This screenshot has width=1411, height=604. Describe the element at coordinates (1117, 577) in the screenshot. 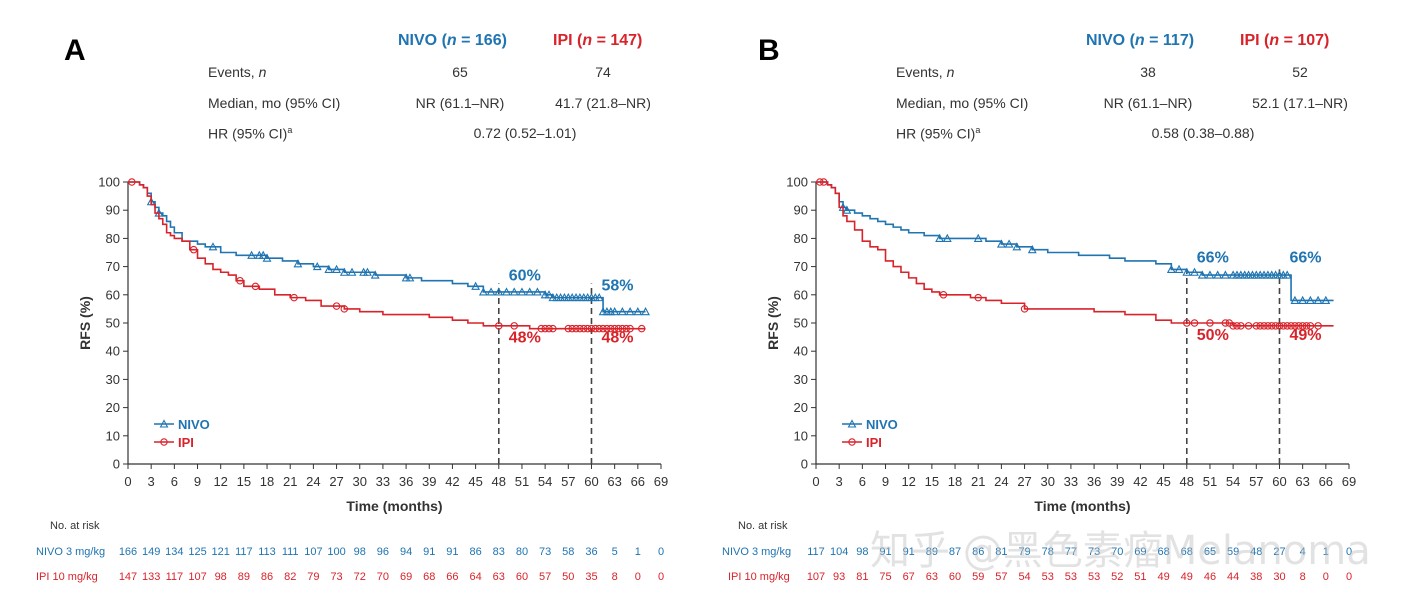

I see `risk-ipi-count: 52` at that location.